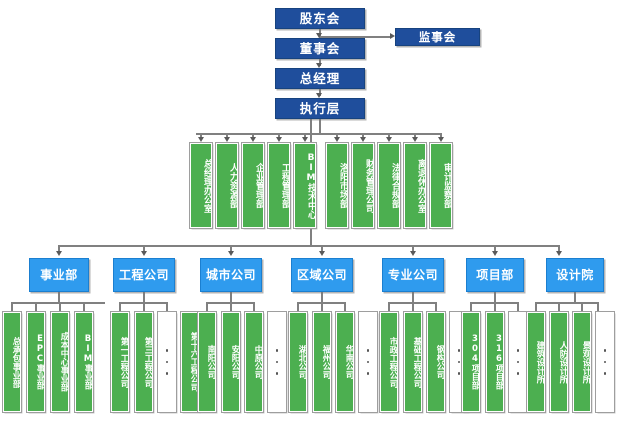  What do you see at coordinates (144, 275) in the screenshot?
I see `node-division-1: 工程公司` at bounding box center [144, 275].